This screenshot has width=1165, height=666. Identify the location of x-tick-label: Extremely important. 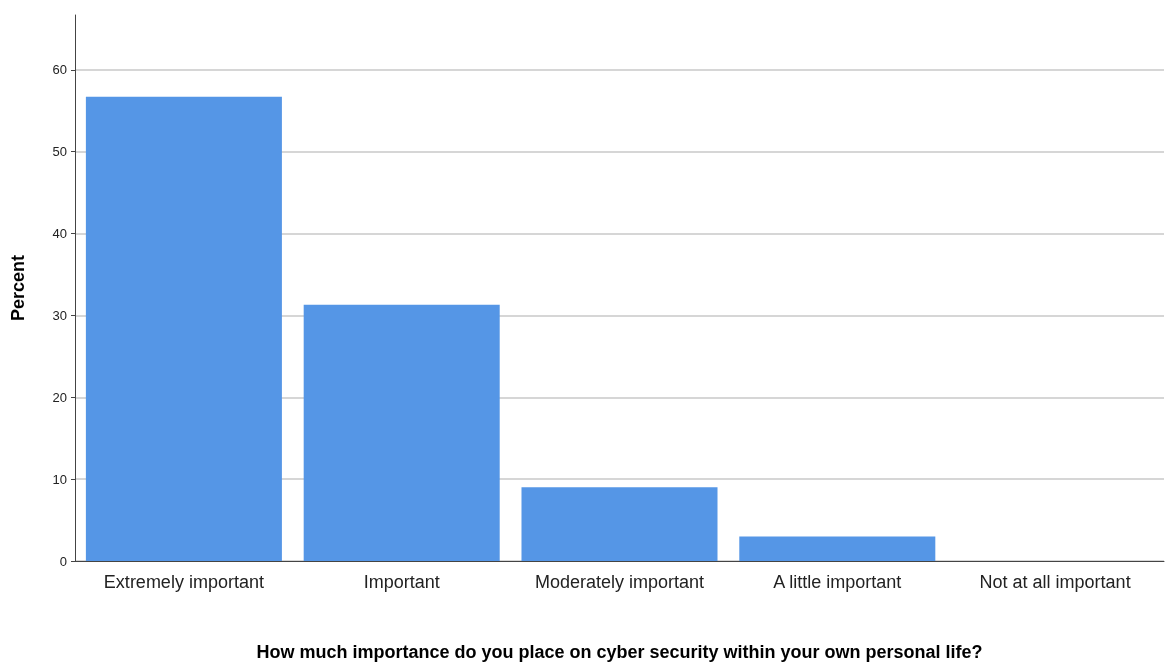
(183, 582).